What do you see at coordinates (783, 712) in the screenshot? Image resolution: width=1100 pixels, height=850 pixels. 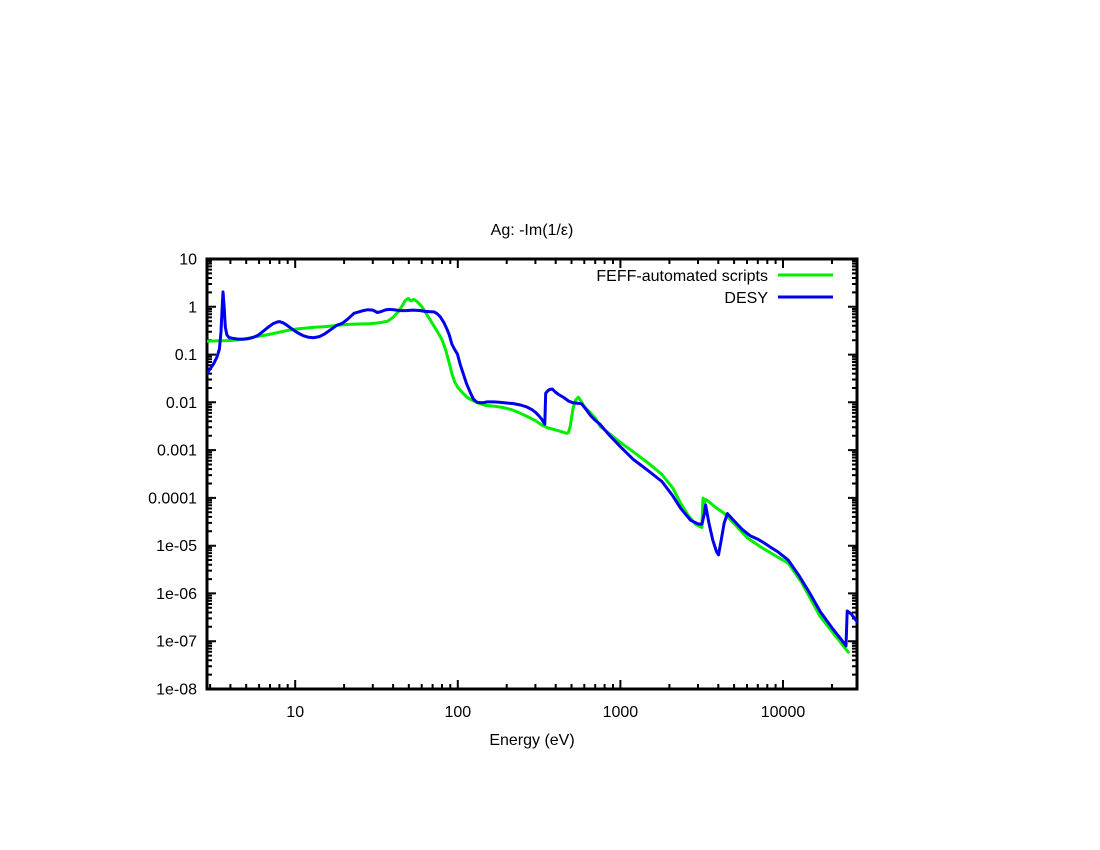 I see `x-tick-label: 10000` at bounding box center [783, 712].